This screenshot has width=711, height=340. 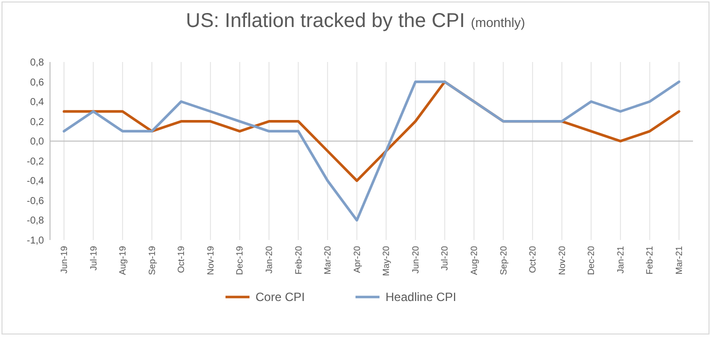 I want to click on chart-title: US: Inflation tracked by the CPI, so click(x=325, y=21).